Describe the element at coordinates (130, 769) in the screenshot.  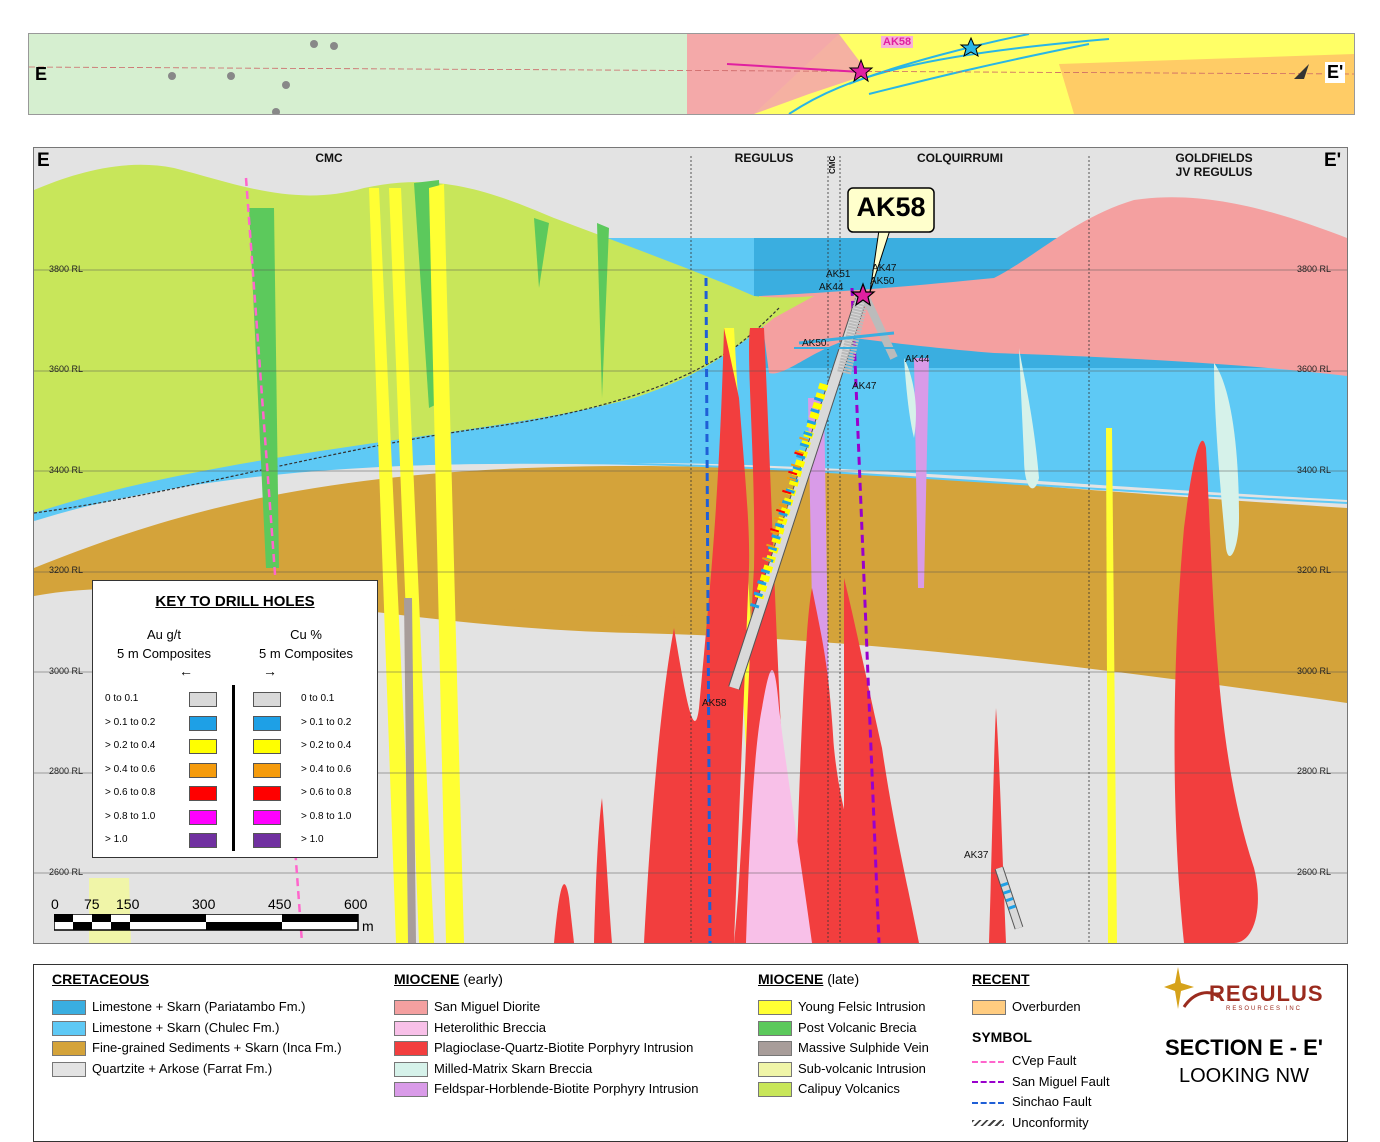
I see `key-au-label: > 0.4 to 0.6` at that location.